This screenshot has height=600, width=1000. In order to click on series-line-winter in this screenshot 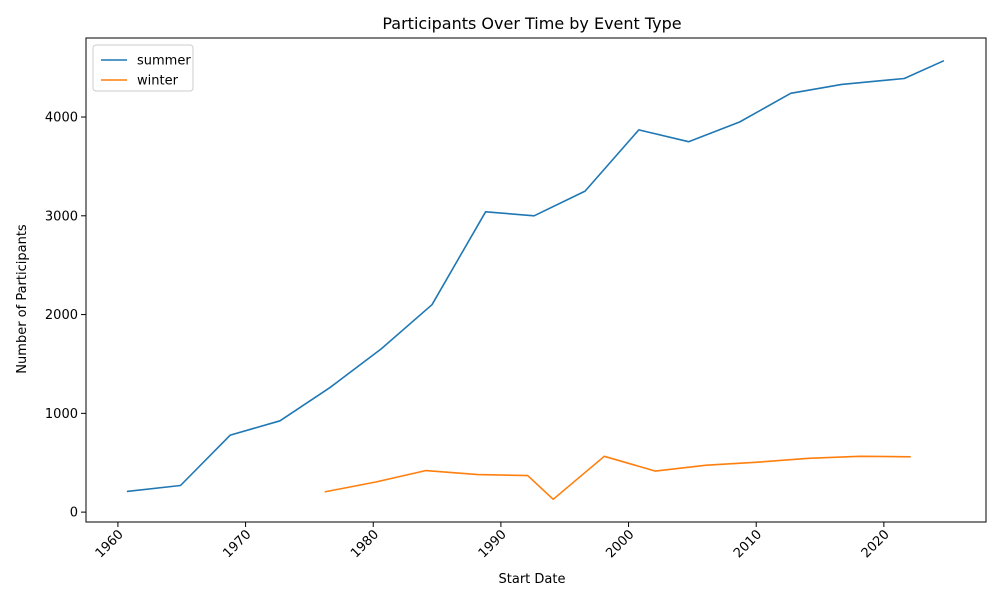, I will do `click(617, 478)`.